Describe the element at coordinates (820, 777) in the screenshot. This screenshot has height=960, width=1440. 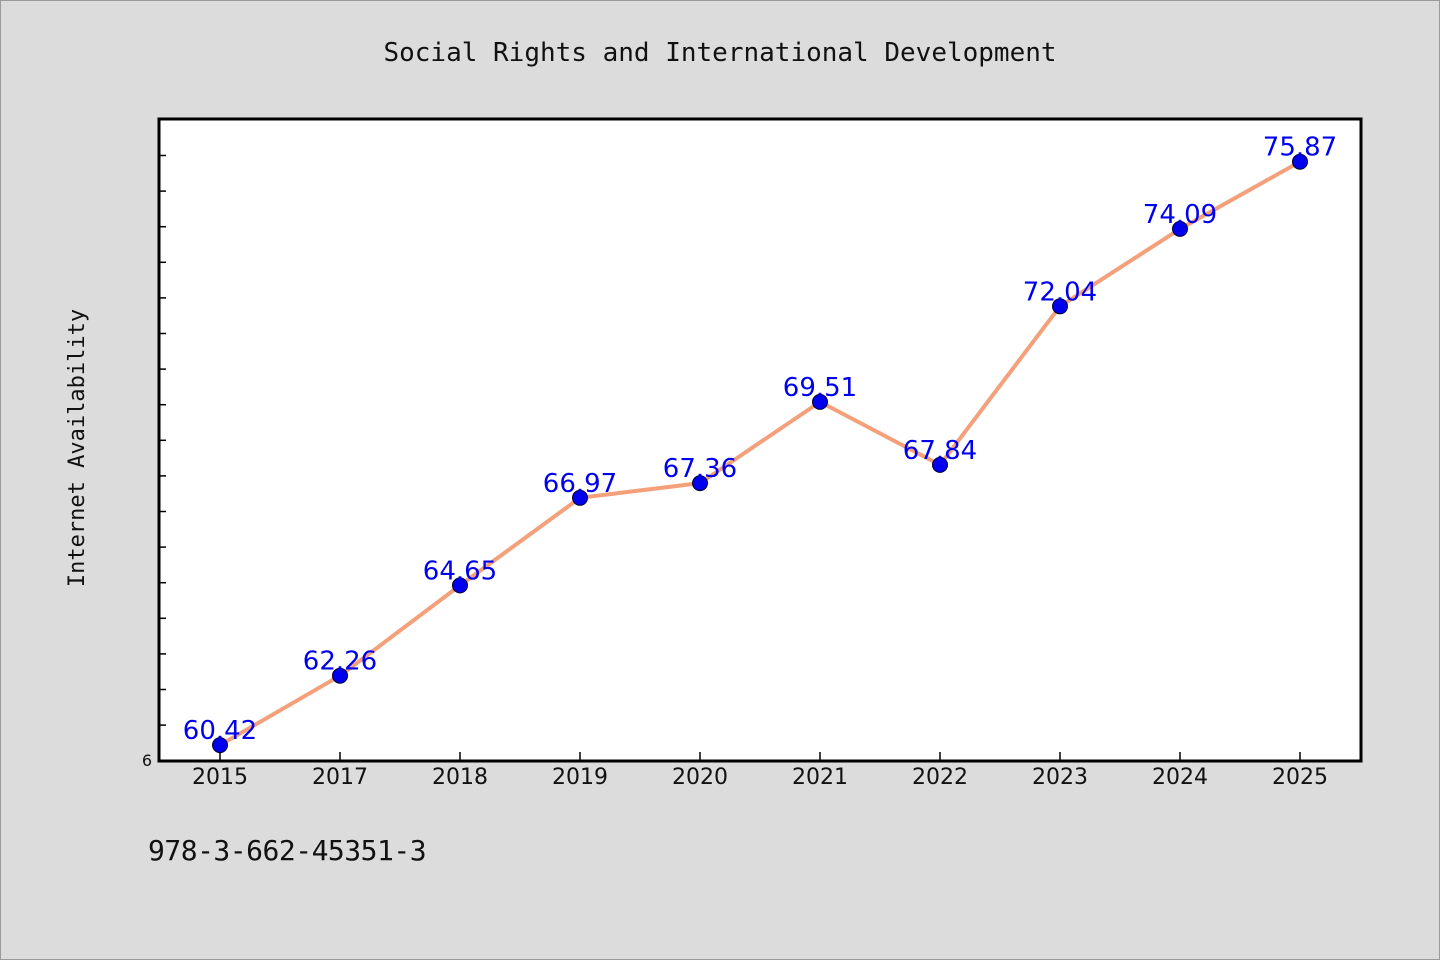
I see `x-tick-label: 2021` at that location.